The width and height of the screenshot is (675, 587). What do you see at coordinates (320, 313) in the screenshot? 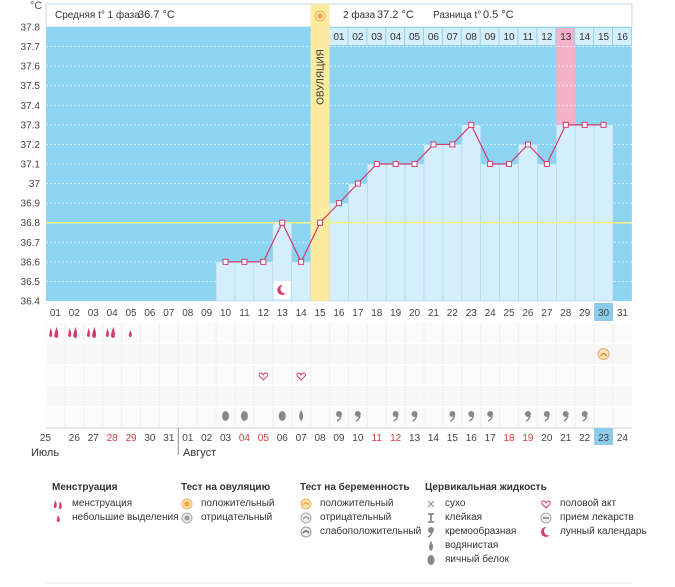
I see `cycle-day-label: 15` at bounding box center [320, 313].